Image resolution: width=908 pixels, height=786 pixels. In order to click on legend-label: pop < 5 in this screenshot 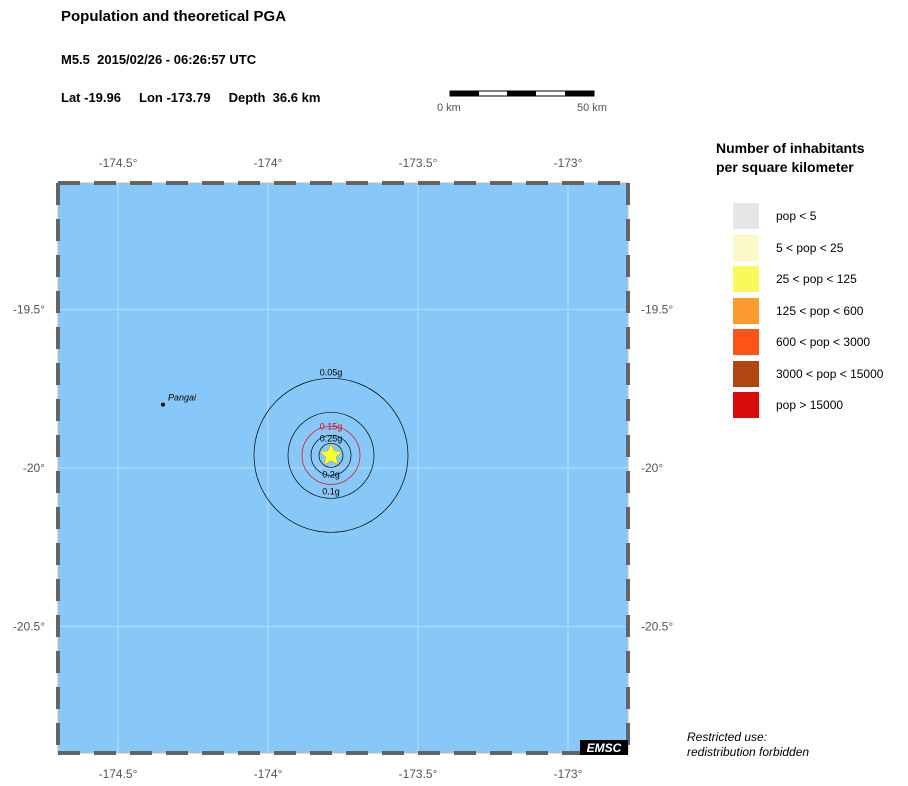, I will do `click(796, 216)`.